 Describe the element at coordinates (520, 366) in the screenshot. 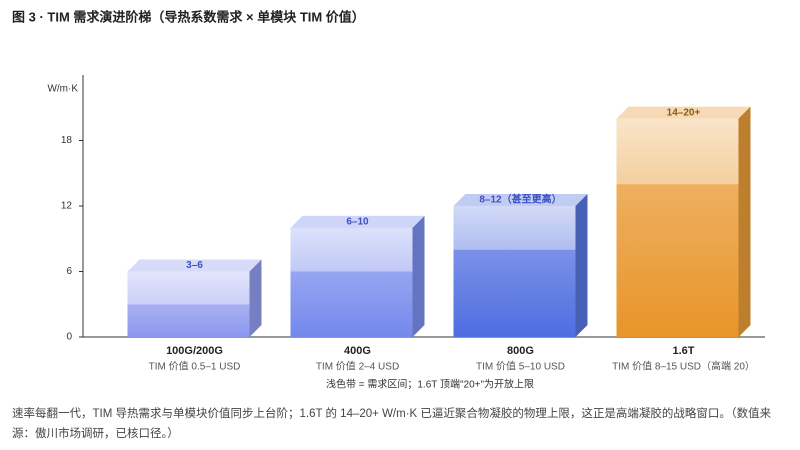

I see `x-tick-note: TIM 价值 5–10 USD` at that location.